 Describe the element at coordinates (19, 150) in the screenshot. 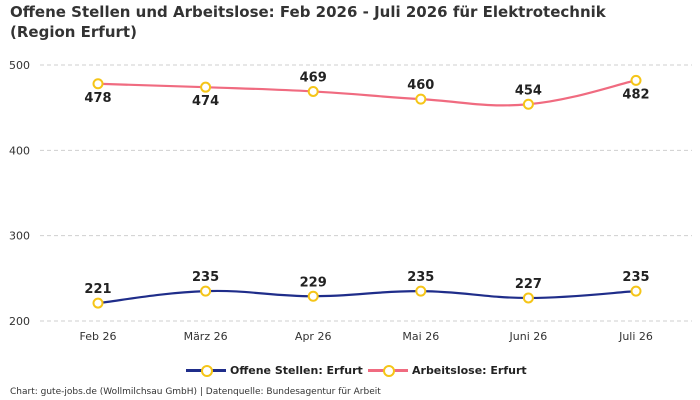

I see `y-tick-label: 400` at that location.